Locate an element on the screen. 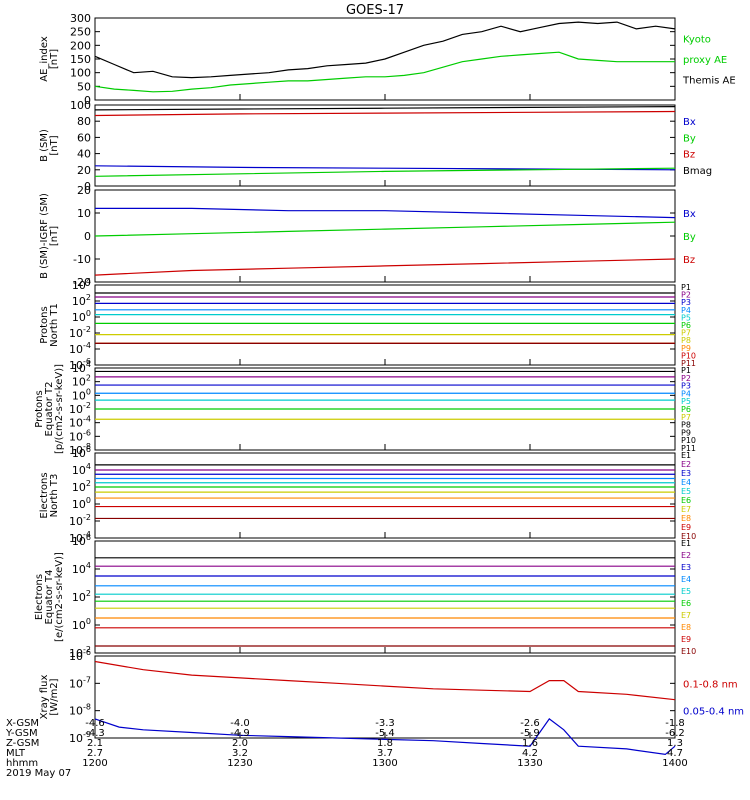 The width and height of the screenshot is (750, 800). legend-item: E2 is located at coordinates (686, 555).